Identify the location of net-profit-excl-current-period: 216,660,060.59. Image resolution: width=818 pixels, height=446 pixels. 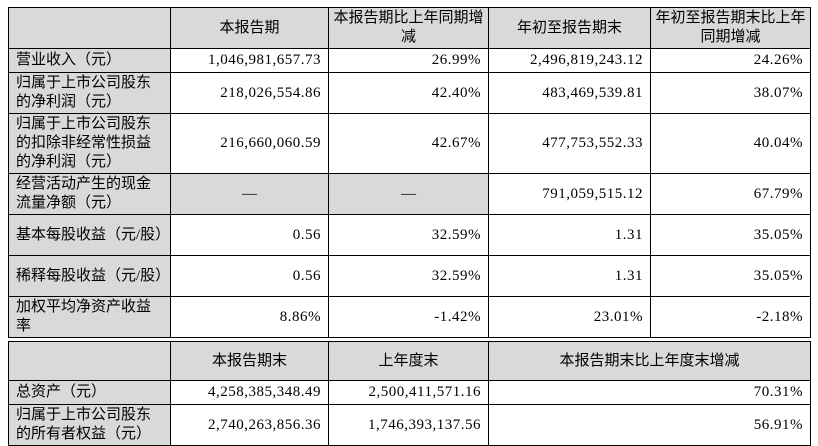
(249, 143).